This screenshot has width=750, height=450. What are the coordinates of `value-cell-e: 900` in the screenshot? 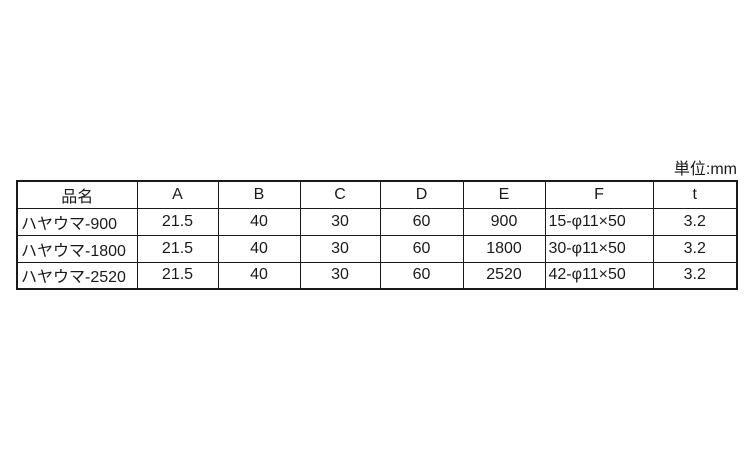 It's located at (504, 221).